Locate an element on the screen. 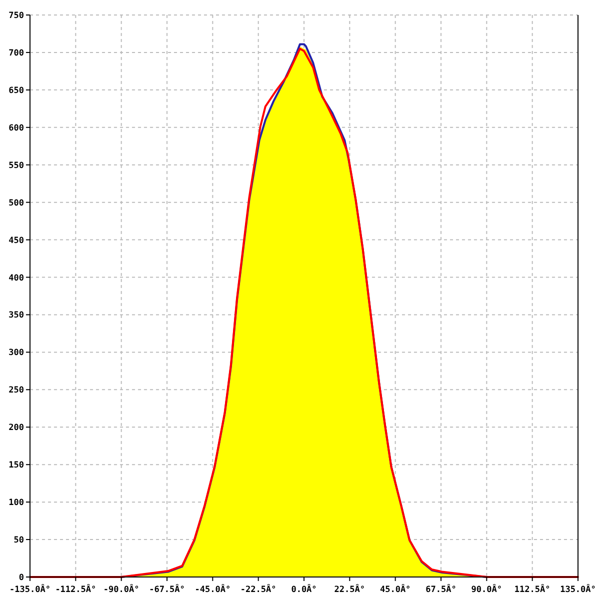 Image resolution: width=600 pixels, height=600 pixels. y-tick-label: 300 is located at coordinates (16, 353).